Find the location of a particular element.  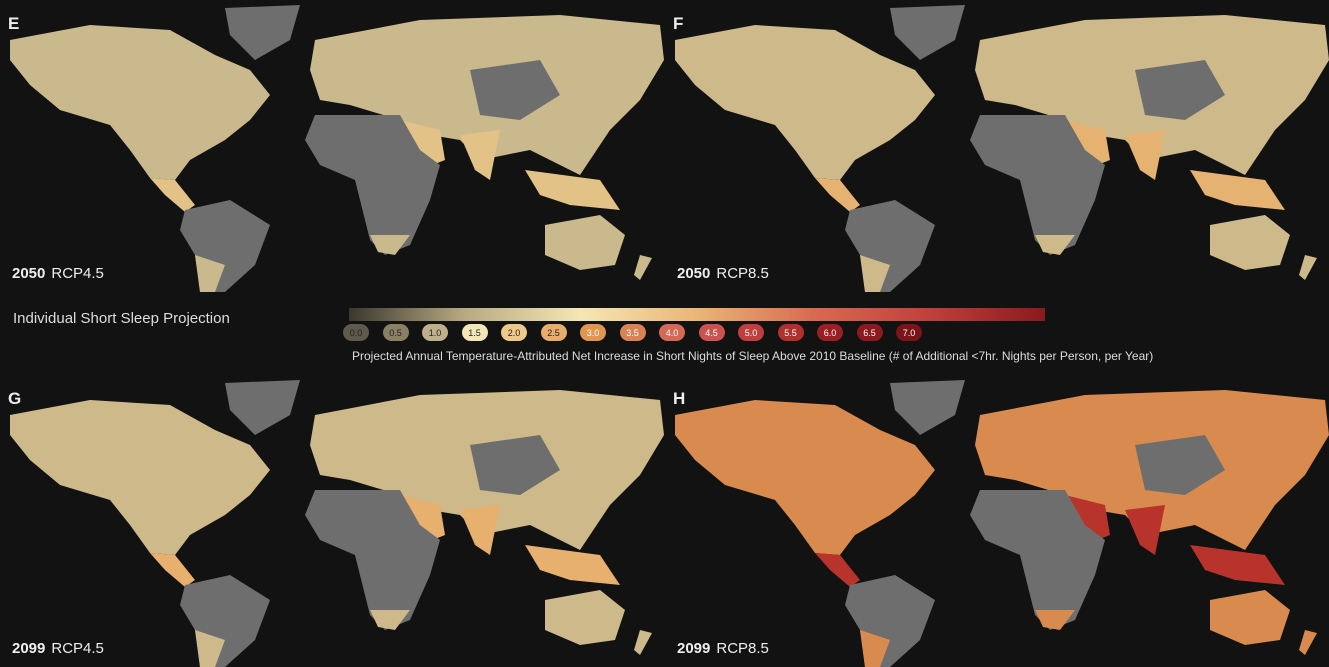

legend-tick: 3.0 is located at coordinates (593, 332).